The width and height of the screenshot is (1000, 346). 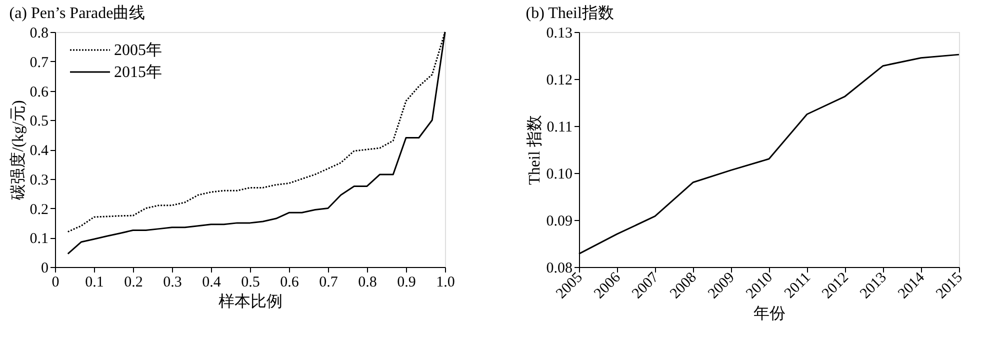 I want to click on y-axis-title: 碳强度/(kg/元), so click(x=17, y=150).